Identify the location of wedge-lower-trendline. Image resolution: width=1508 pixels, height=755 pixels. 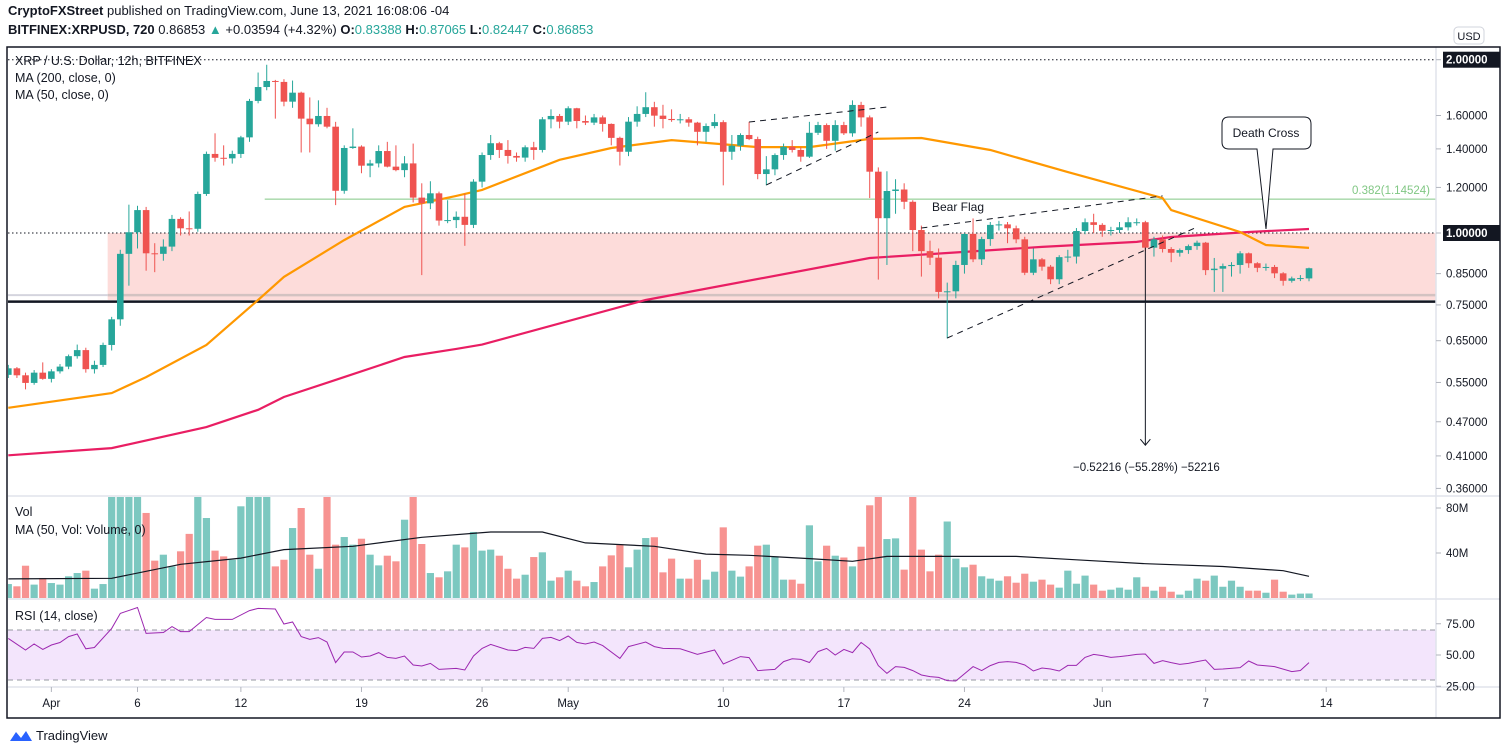
(822, 158).